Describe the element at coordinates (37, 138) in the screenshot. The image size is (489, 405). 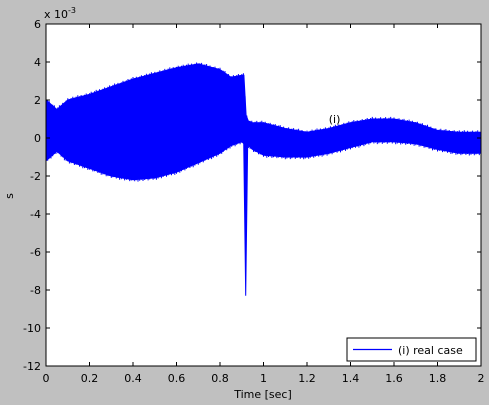
I see `y-tick-label: 0` at that location.